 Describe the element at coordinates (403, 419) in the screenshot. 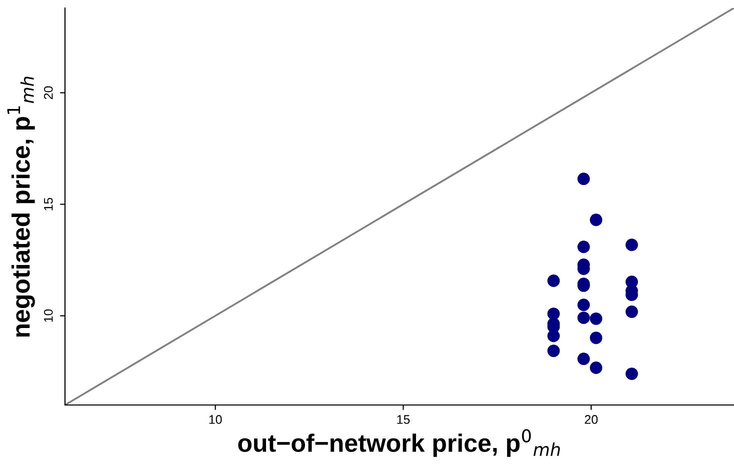

I see `x-tick-label: 15` at that location.